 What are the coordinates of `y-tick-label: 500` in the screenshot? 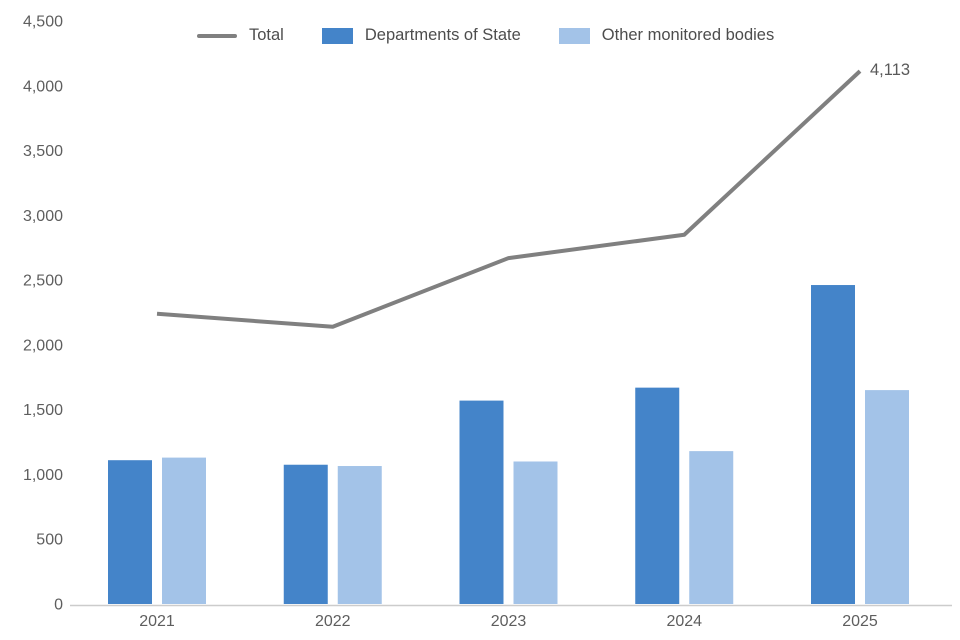 It's located at (49, 540).